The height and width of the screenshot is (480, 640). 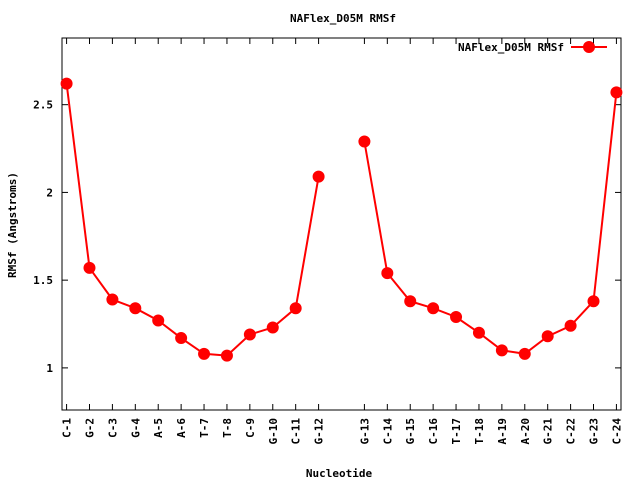 What do you see at coordinates (89, 428) in the screenshot?
I see `x-tick-label: G-2` at bounding box center [89, 428].